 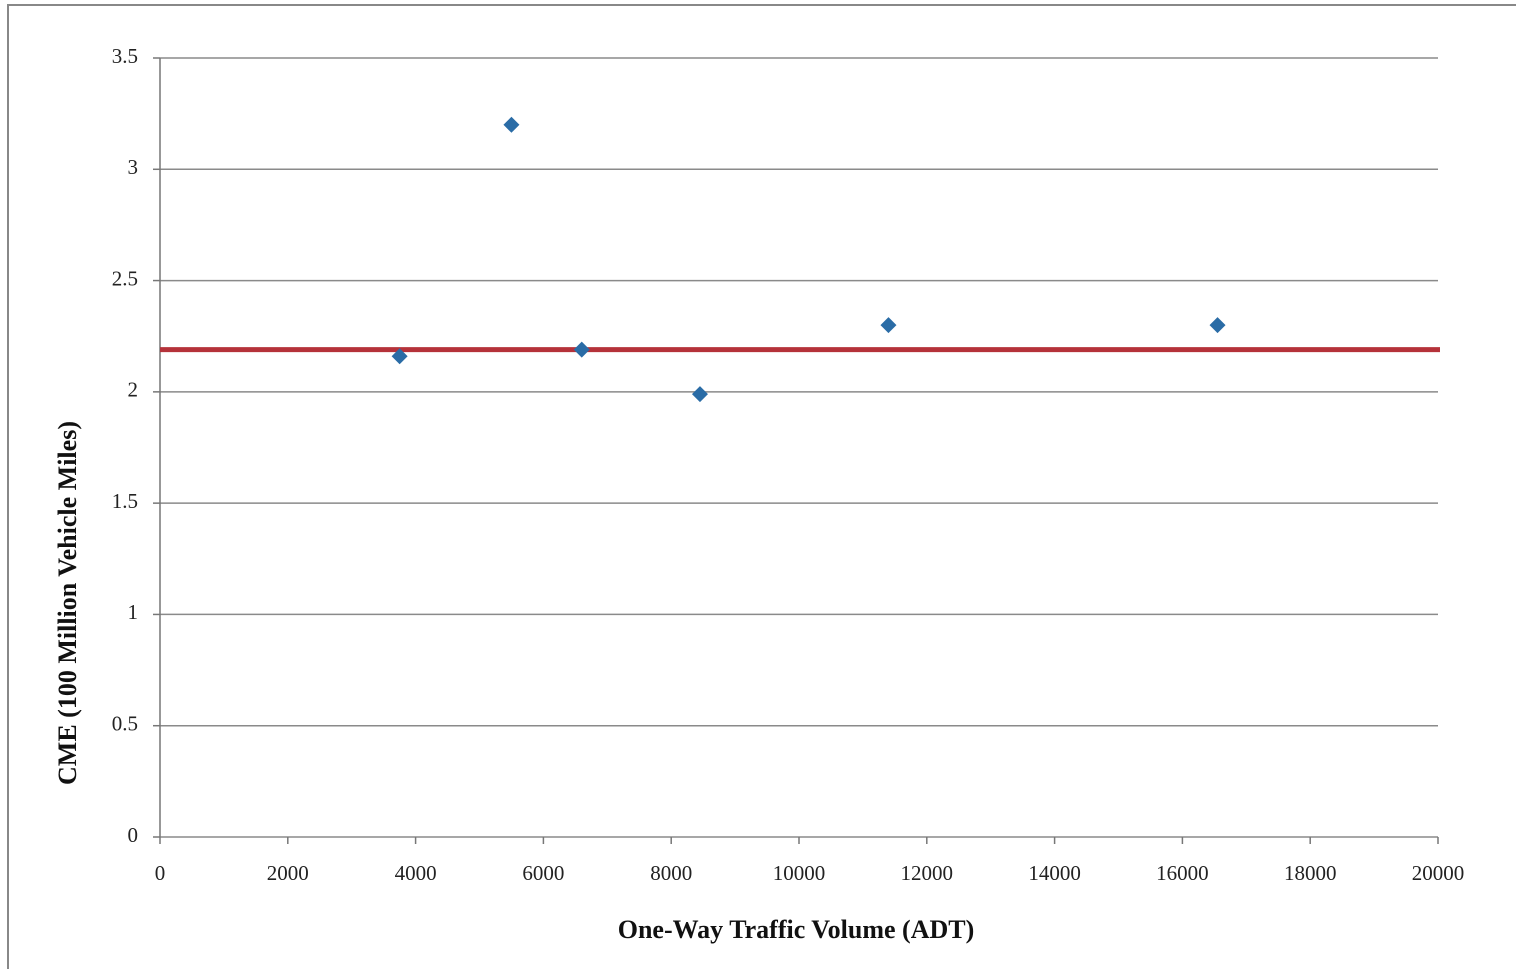 What do you see at coordinates (1310, 873) in the screenshot?
I see `x-tick-label: 18000` at bounding box center [1310, 873].